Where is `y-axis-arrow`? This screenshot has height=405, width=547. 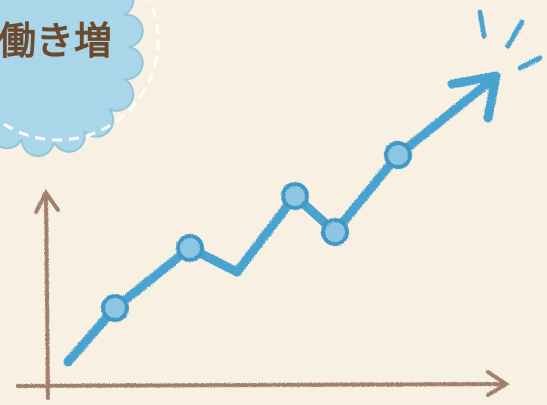
y-axis-arrow is located at coordinates (47, 201).